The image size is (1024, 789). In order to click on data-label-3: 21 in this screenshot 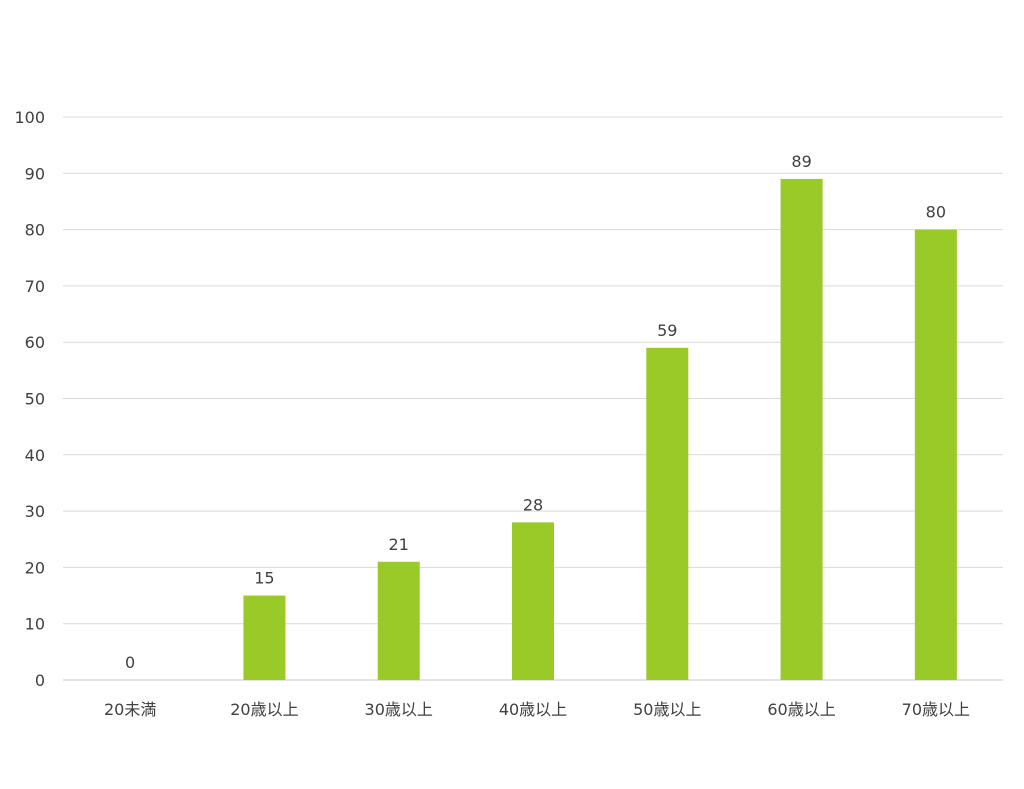, I will do `click(399, 544)`.